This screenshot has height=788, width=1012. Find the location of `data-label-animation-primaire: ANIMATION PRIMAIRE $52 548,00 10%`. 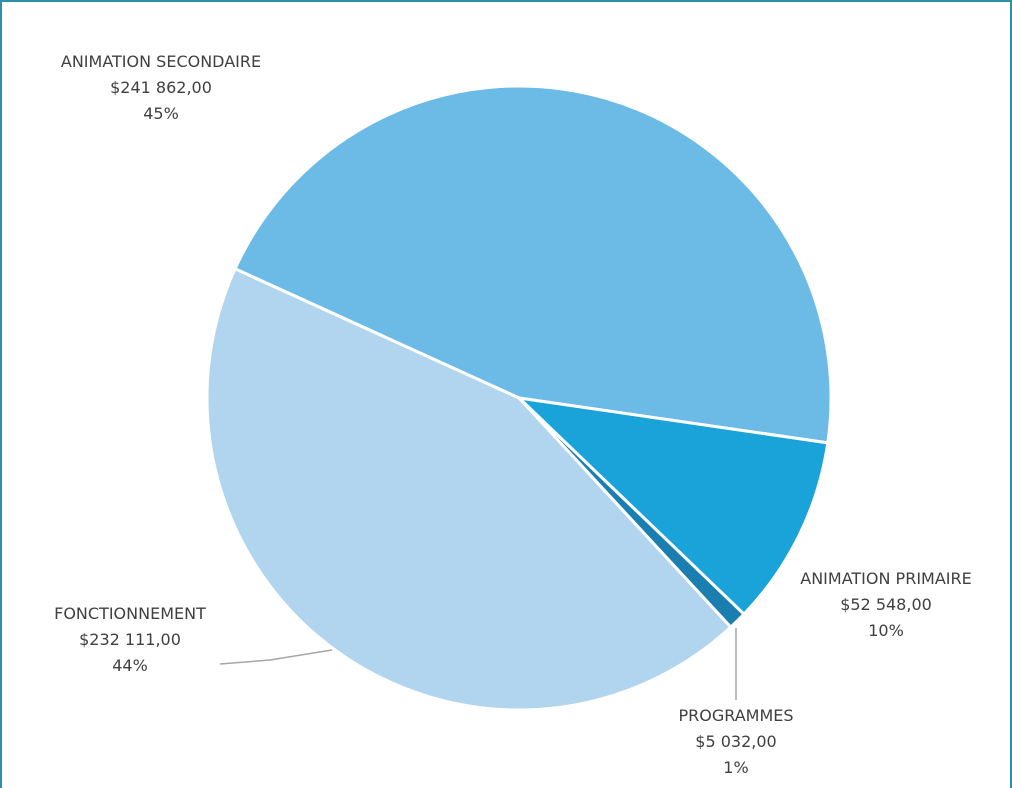

data-label-animation-primaire: ANIMATION PRIMAIRE $52 548,00 10% is located at coordinates (885, 604).